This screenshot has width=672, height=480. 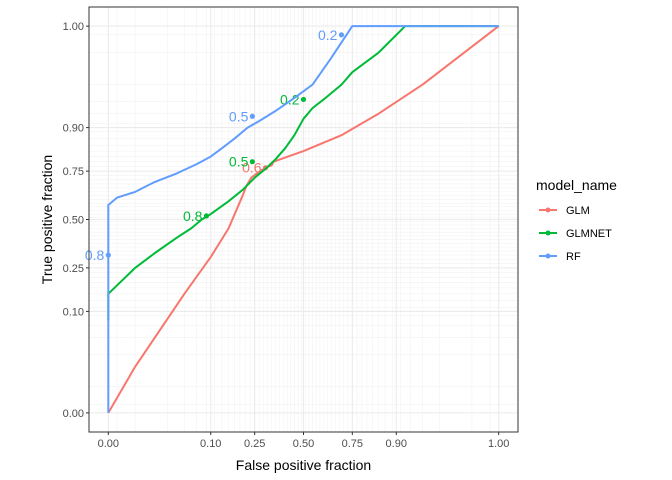 I want to click on legend-label: GLMNET, so click(x=589, y=234).